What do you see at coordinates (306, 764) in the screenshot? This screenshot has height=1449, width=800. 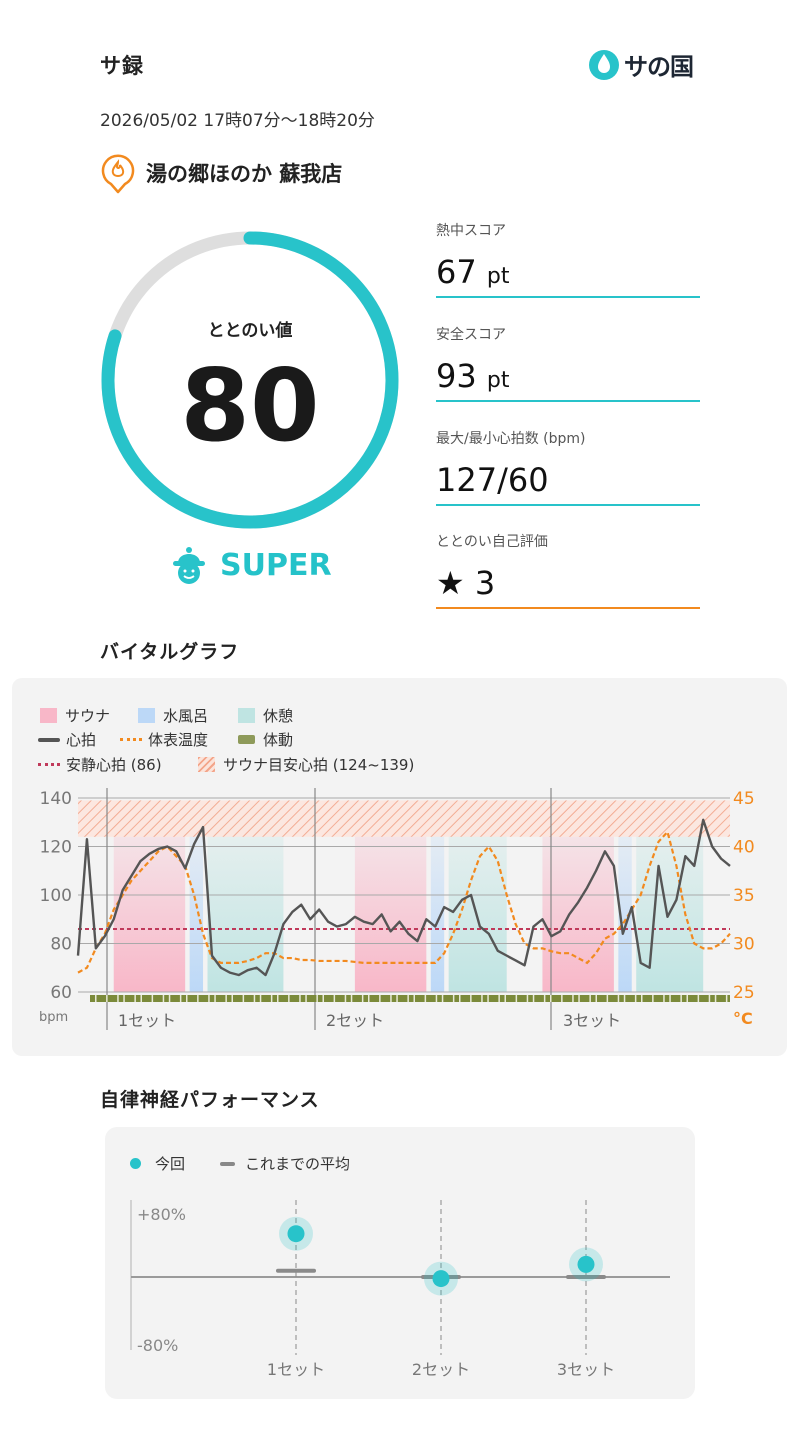 I see `legend-target: サウナ目安心拍 (124~139)` at bounding box center [306, 764].